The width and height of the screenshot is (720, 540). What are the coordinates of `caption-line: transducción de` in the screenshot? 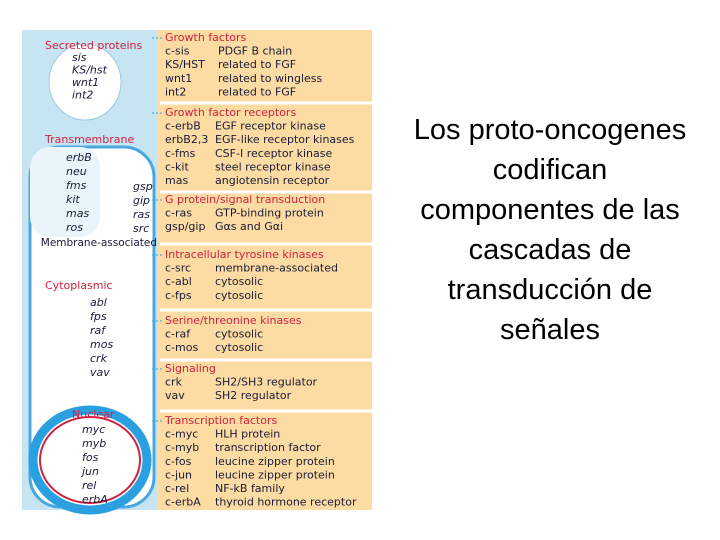 It's located at (550, 290).